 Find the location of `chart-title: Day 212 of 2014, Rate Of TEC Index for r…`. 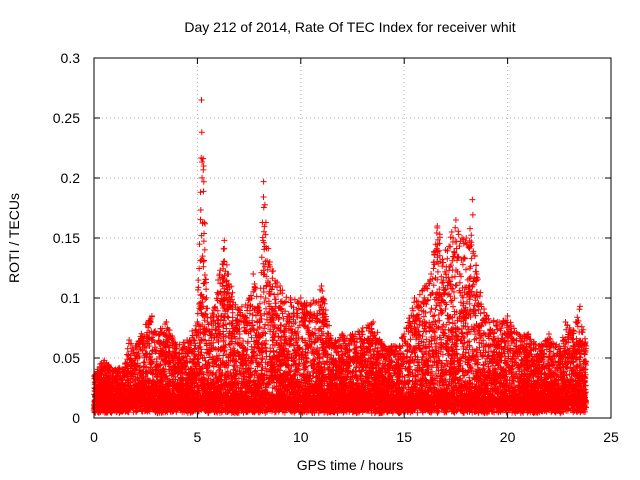

chart-title: Day 212 of 2014, Rate Of TEC Index for r… is located at coordinates (349, 27).